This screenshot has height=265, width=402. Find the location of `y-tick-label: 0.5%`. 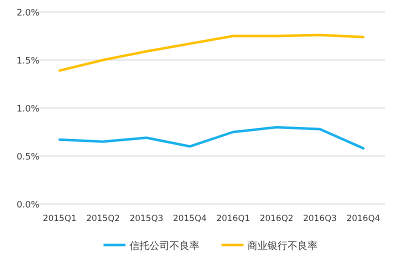

y-tick-label: 0.5% is located at coordinates (28, 157).